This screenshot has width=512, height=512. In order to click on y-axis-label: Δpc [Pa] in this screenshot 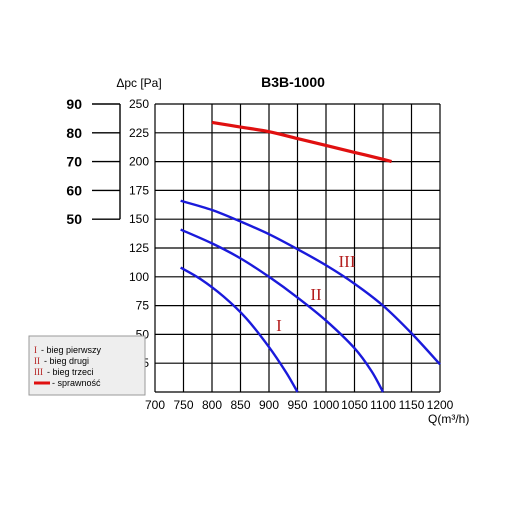, I will do `click(138, 83)`.